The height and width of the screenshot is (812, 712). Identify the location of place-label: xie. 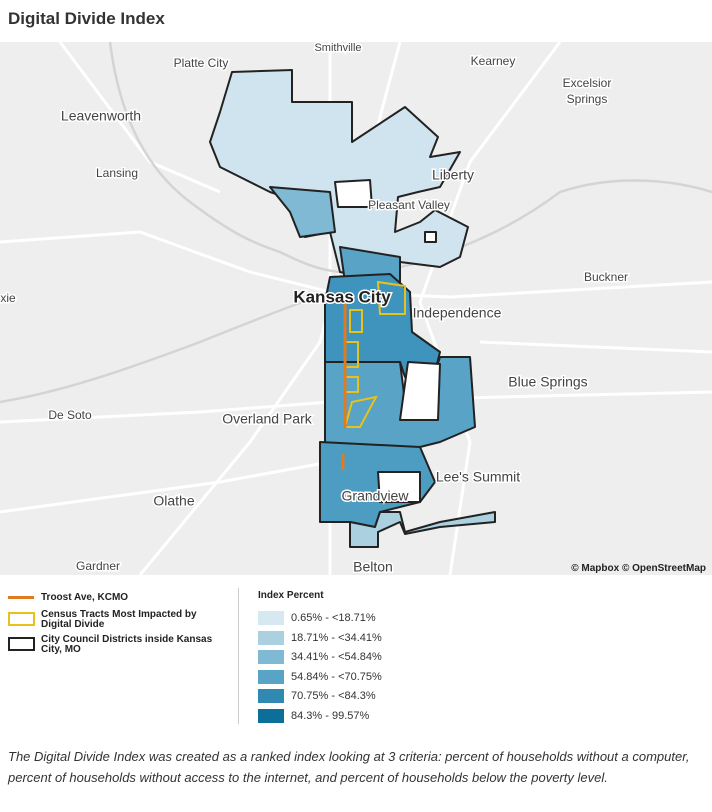
(8, 298).